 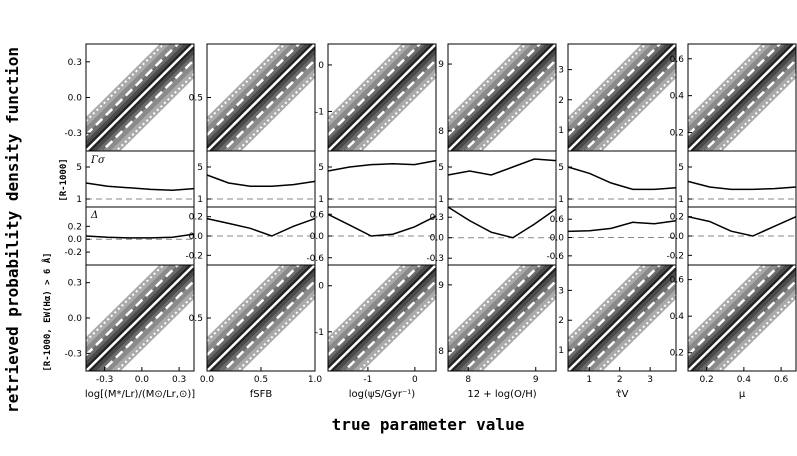 I want to click on x-axis-label: true parameter value, so click(x=428, y=424).